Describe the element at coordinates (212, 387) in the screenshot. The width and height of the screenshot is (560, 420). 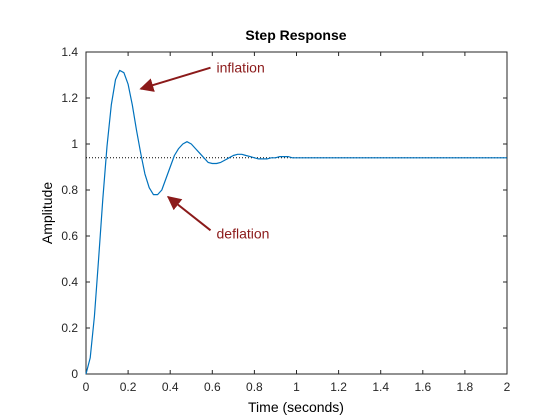
I see `x-tick-label: 0.6` at that location.